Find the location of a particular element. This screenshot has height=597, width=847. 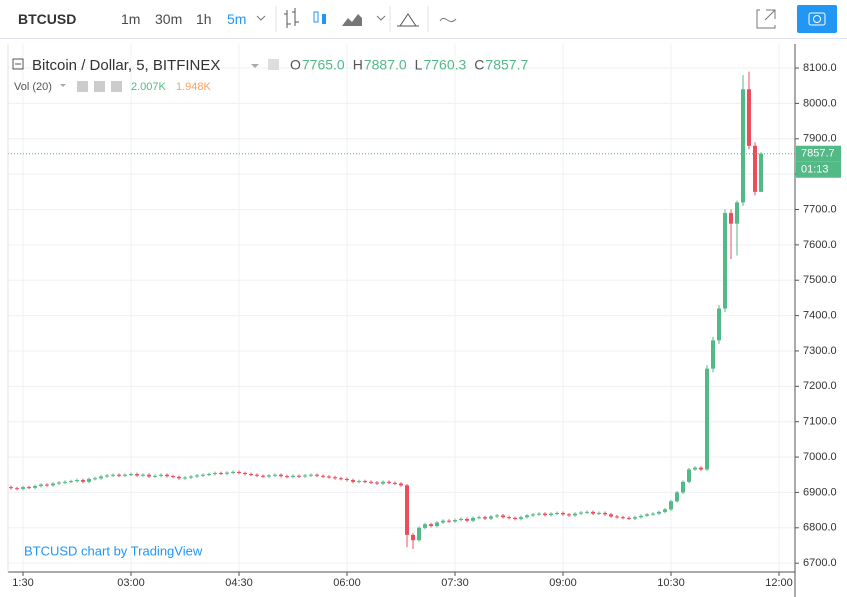

collapse-icon is located at coordinates (18, 64).